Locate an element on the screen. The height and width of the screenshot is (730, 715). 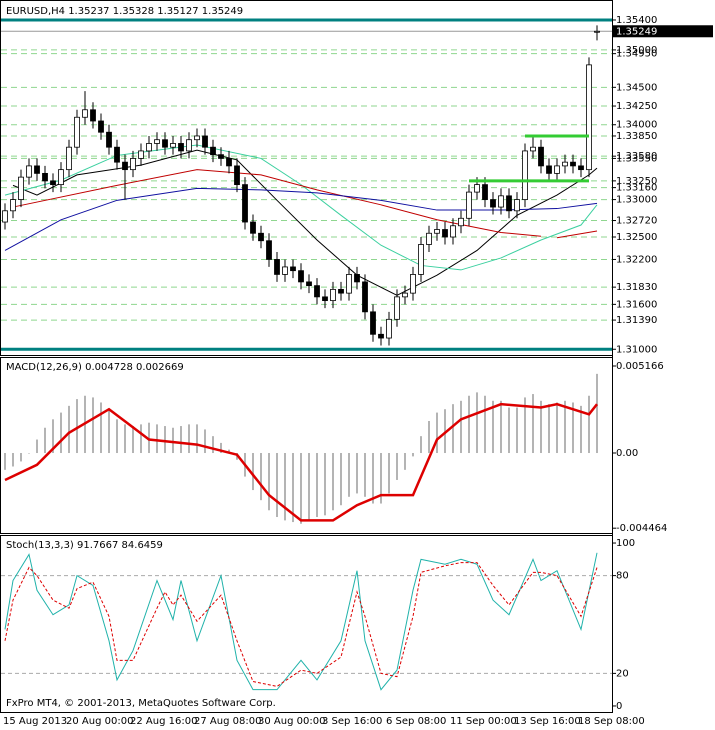
y-tick-label: 1.32200 is located at coordinates (636, 259).